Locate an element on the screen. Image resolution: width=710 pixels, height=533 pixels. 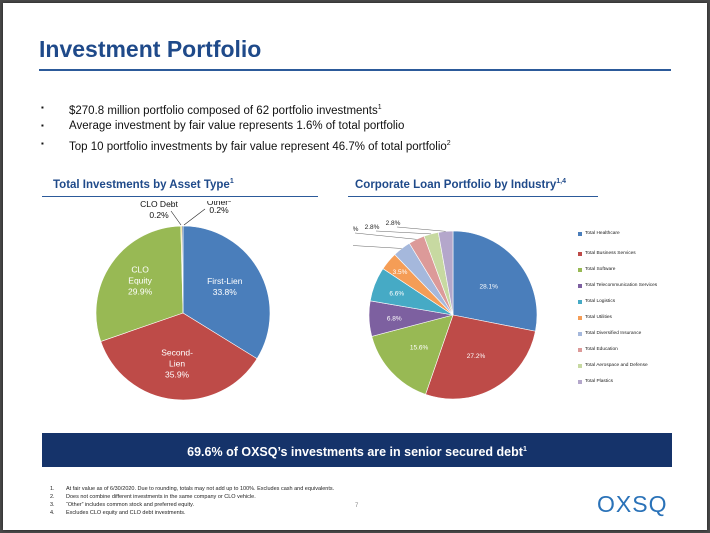
legend-item: Total Utilities is located at coordinates (626, 318).